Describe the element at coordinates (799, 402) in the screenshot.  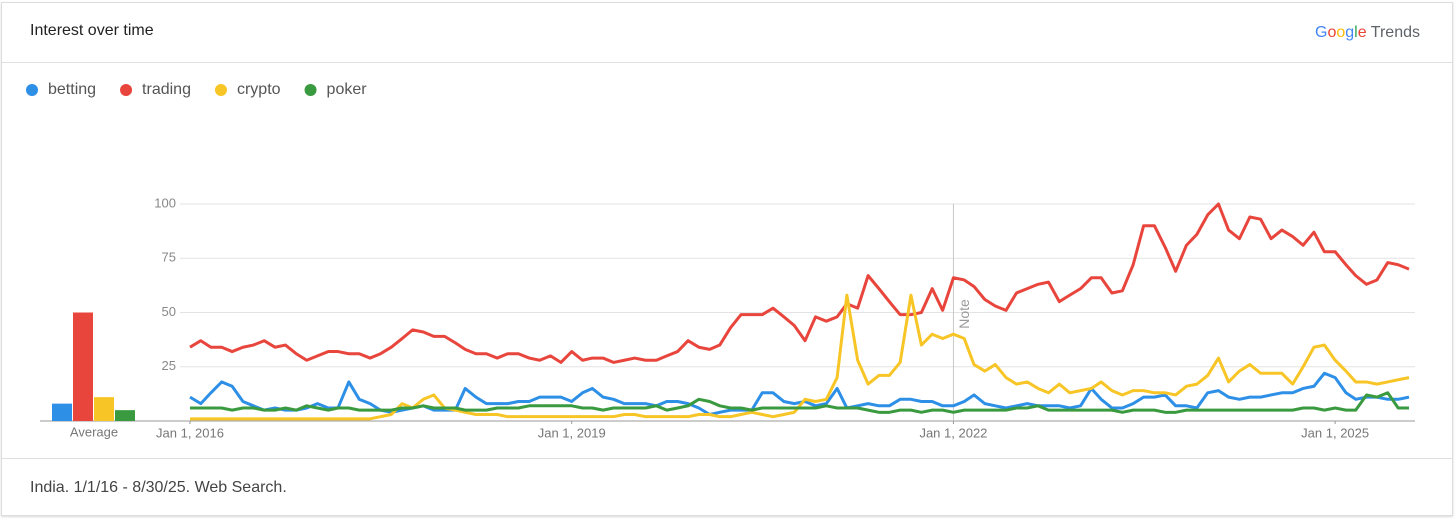
I see `series-line` at that location.